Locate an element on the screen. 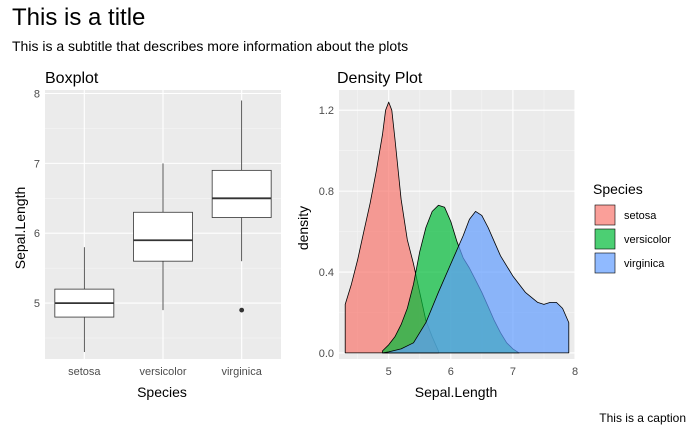  boxplot-y-tick-label: 6 is located at coordinates (37, 234).